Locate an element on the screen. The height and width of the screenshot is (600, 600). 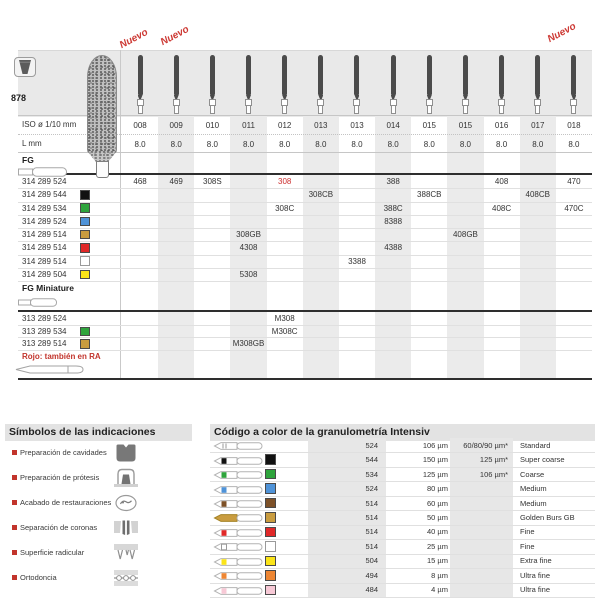
iso-value: 014 is located at coordinates (393, 125).